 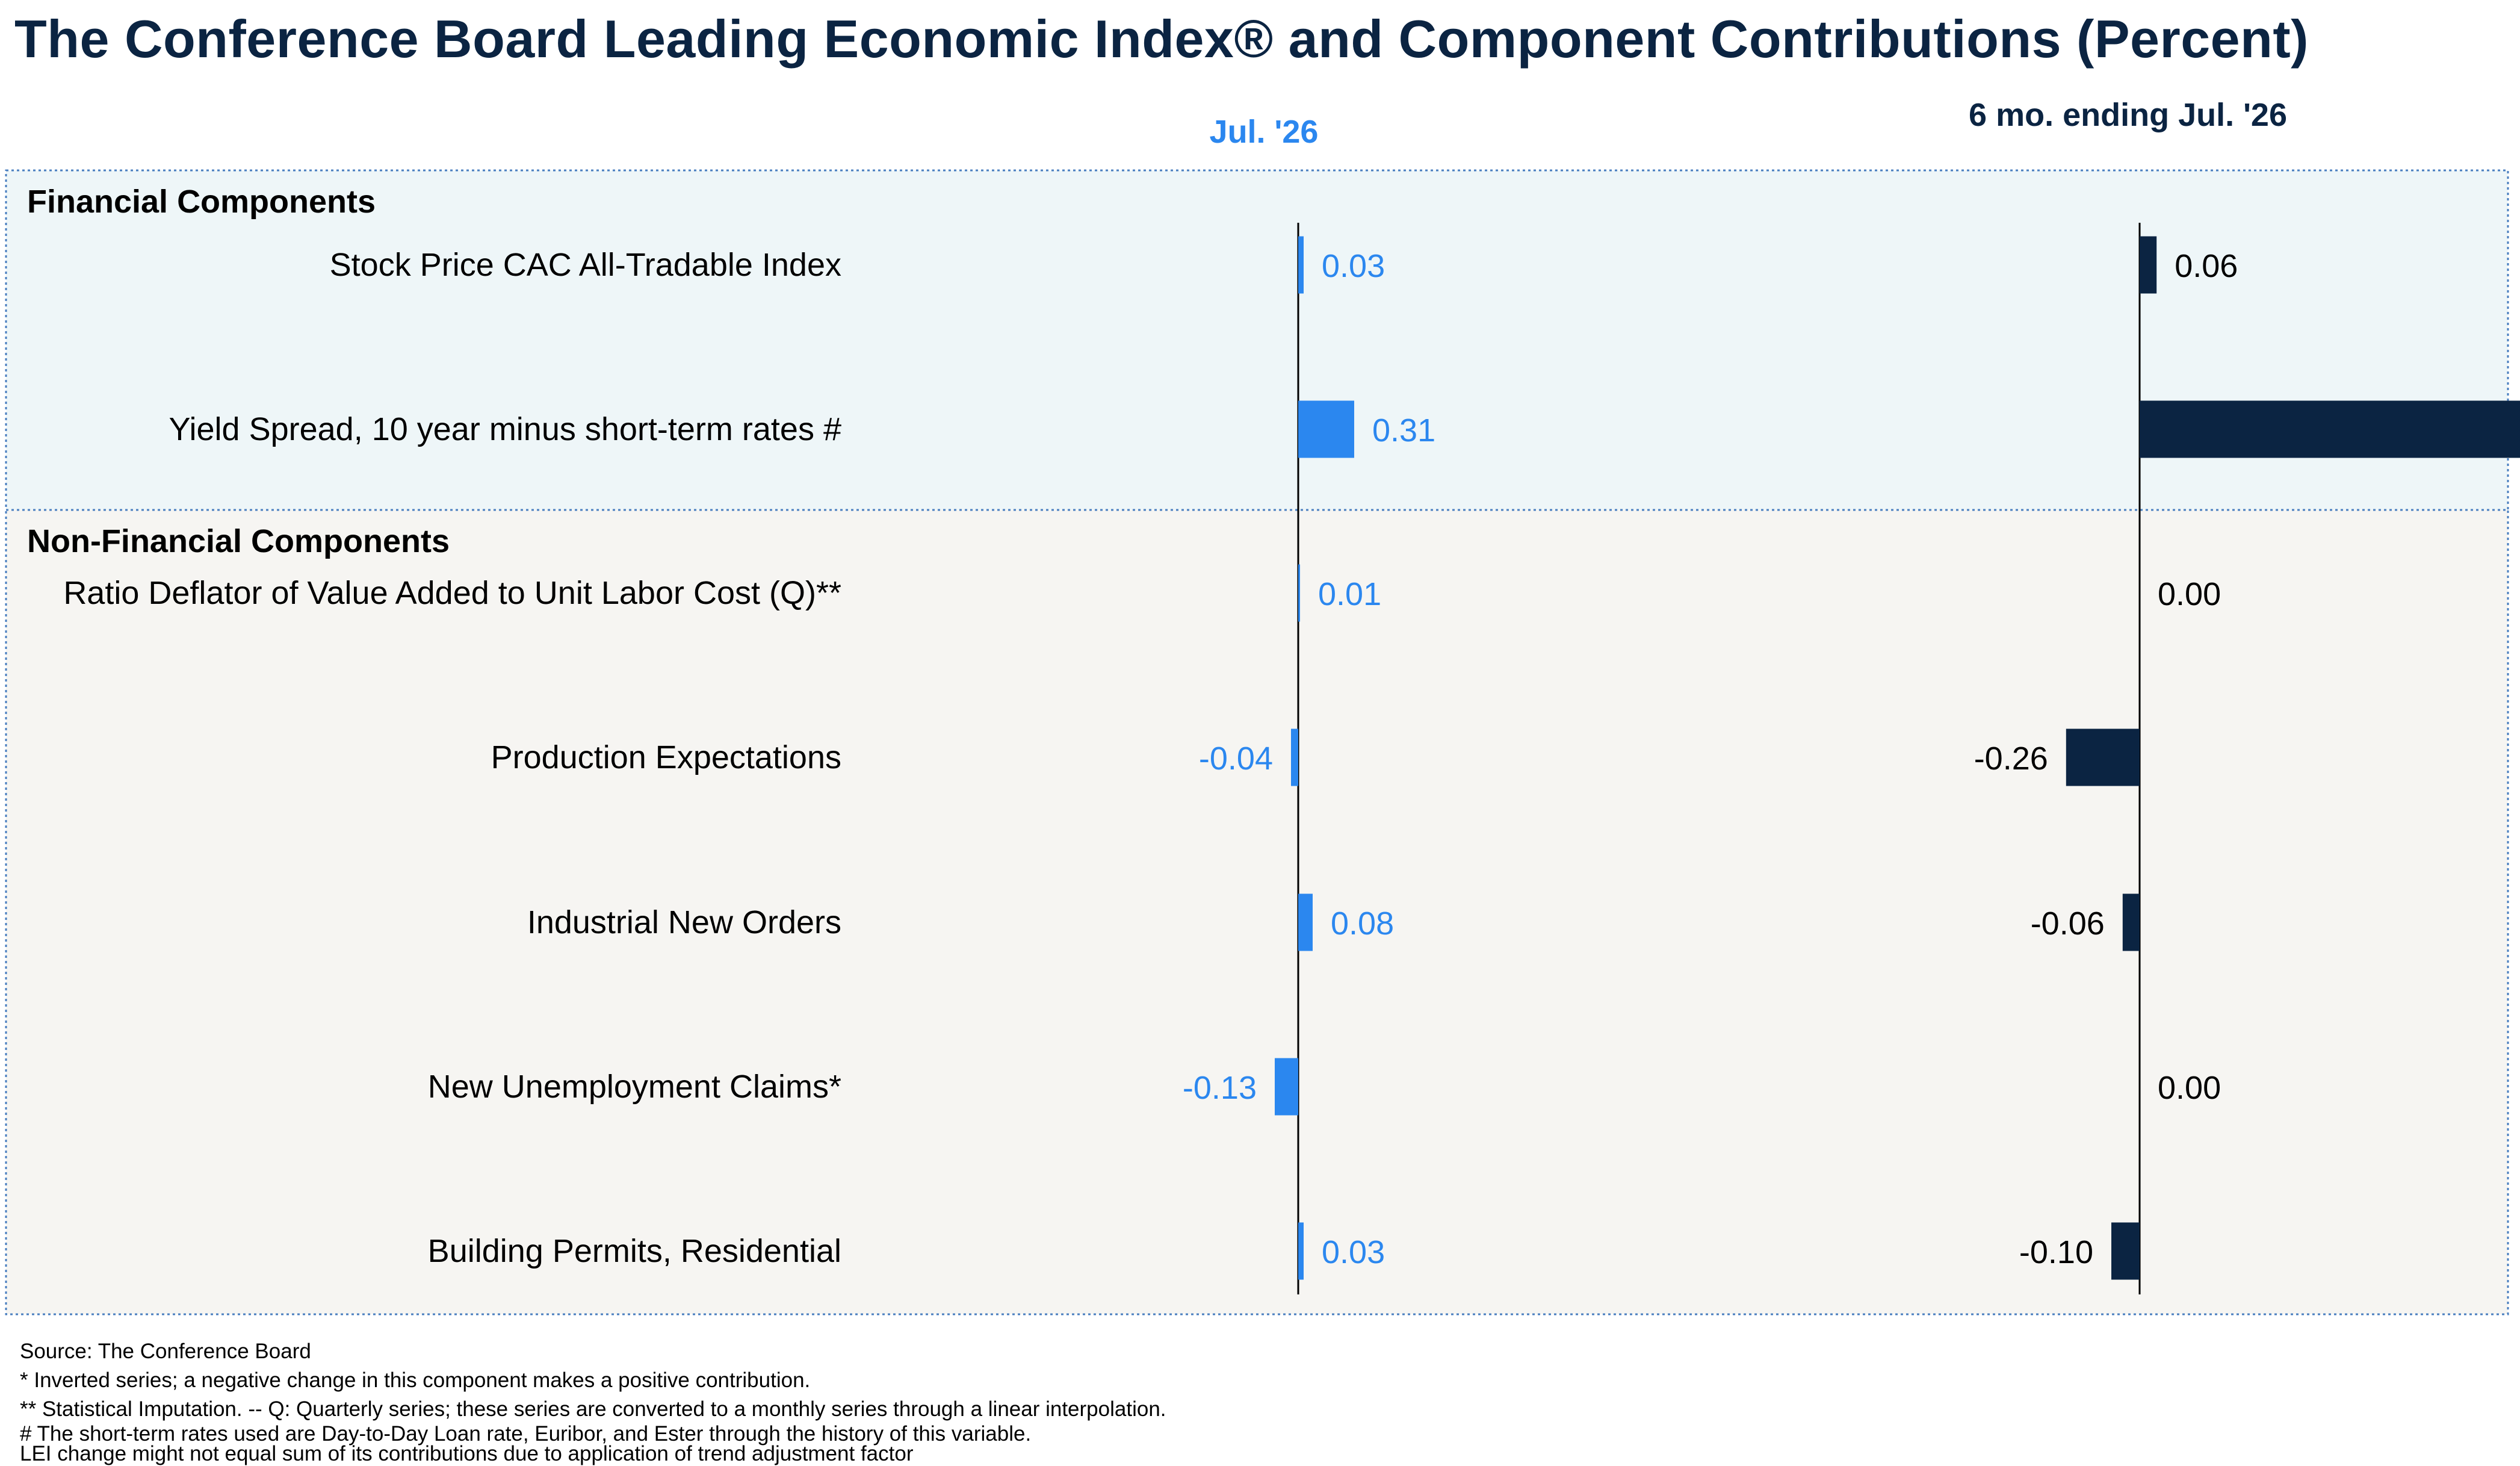 What do you see at coordinates (1220, 1088) in the screenshot?
I see `data-label-jul-26-new-unemployment-claims: -0.13` at bounding box center [1220, 1088].